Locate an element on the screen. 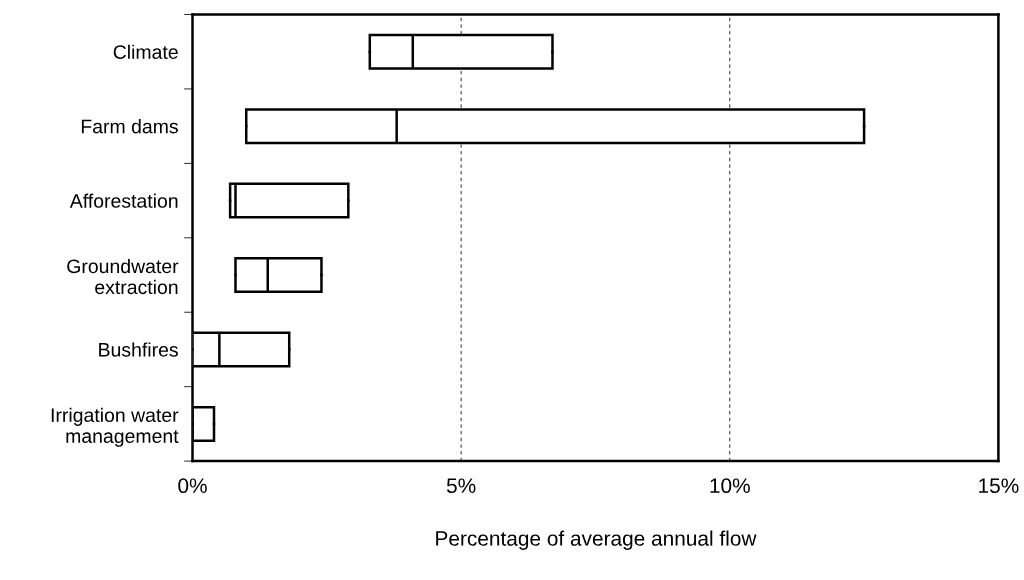 The image size is (1024, 580). y-tick-label: Afforestation is located at coordinates (123, 200).